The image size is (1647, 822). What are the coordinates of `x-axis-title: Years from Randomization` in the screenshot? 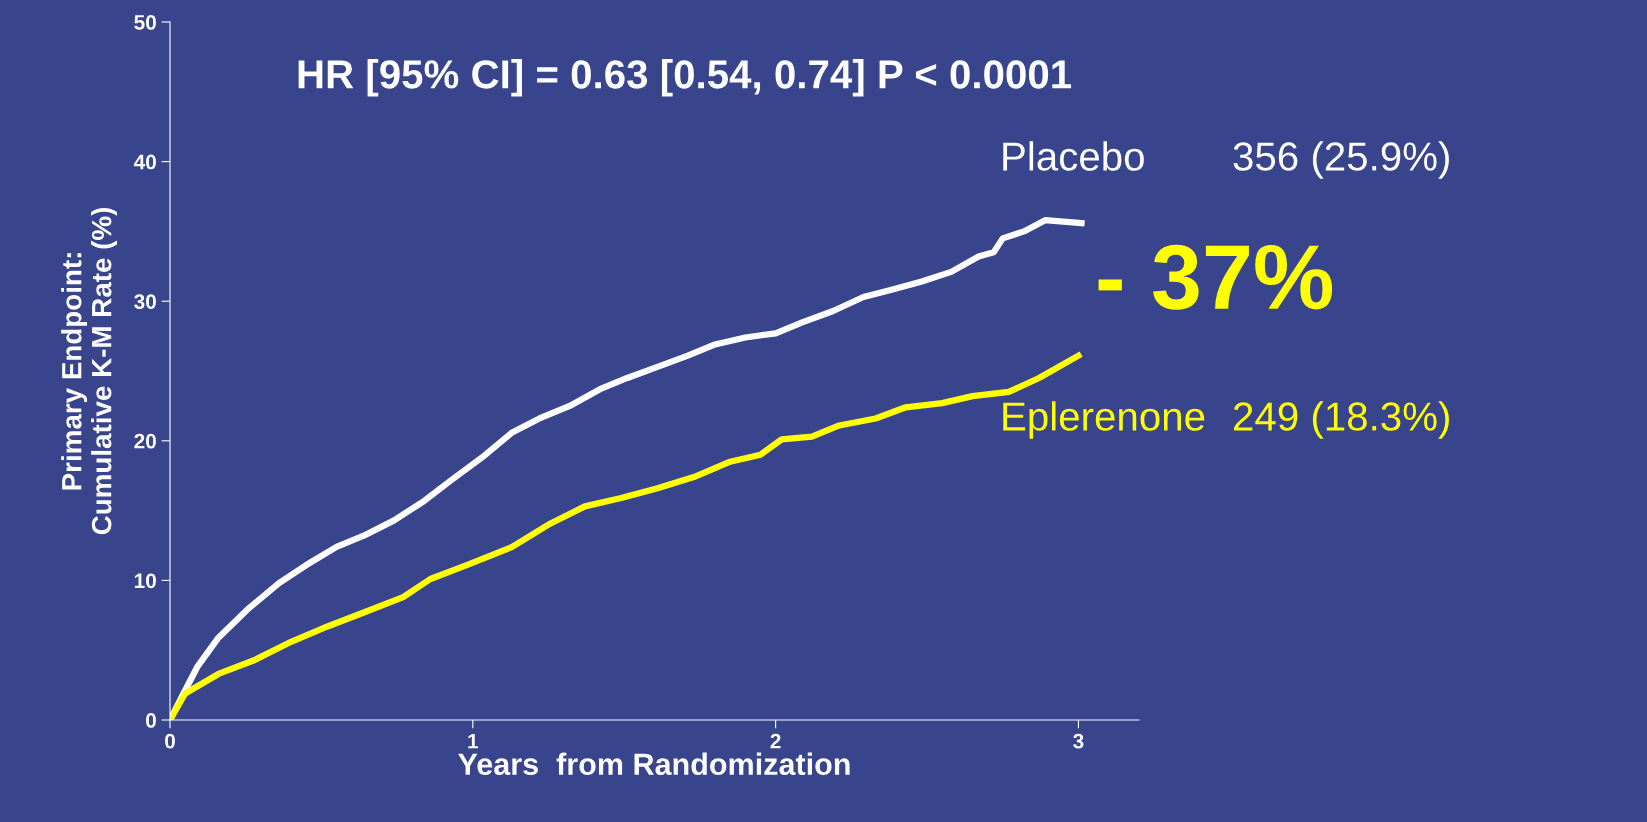 It's located at (654, 764).